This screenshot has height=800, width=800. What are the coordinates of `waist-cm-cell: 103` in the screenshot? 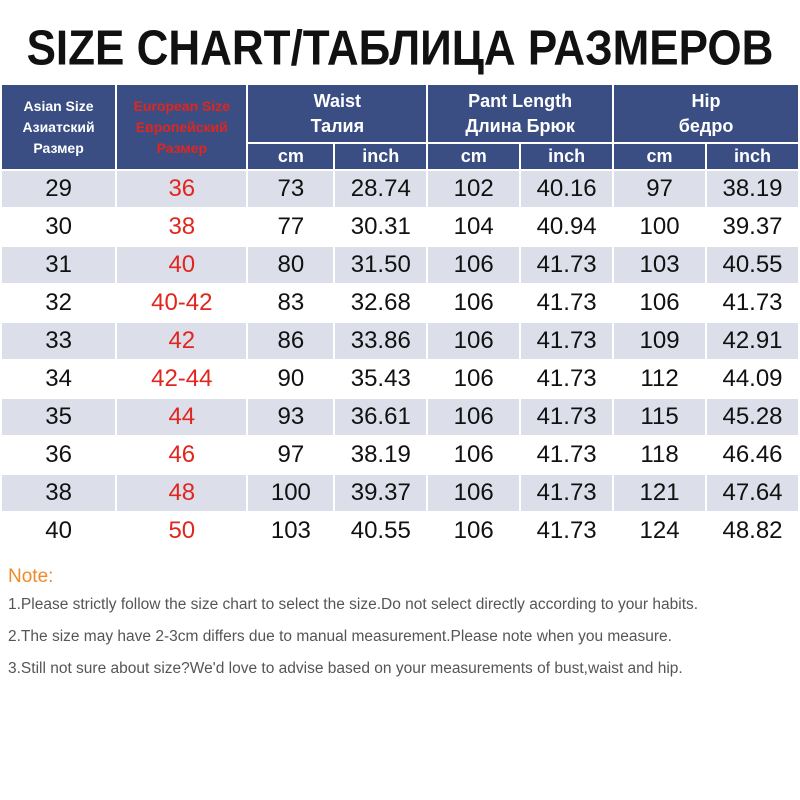 It's located at (291, 531).